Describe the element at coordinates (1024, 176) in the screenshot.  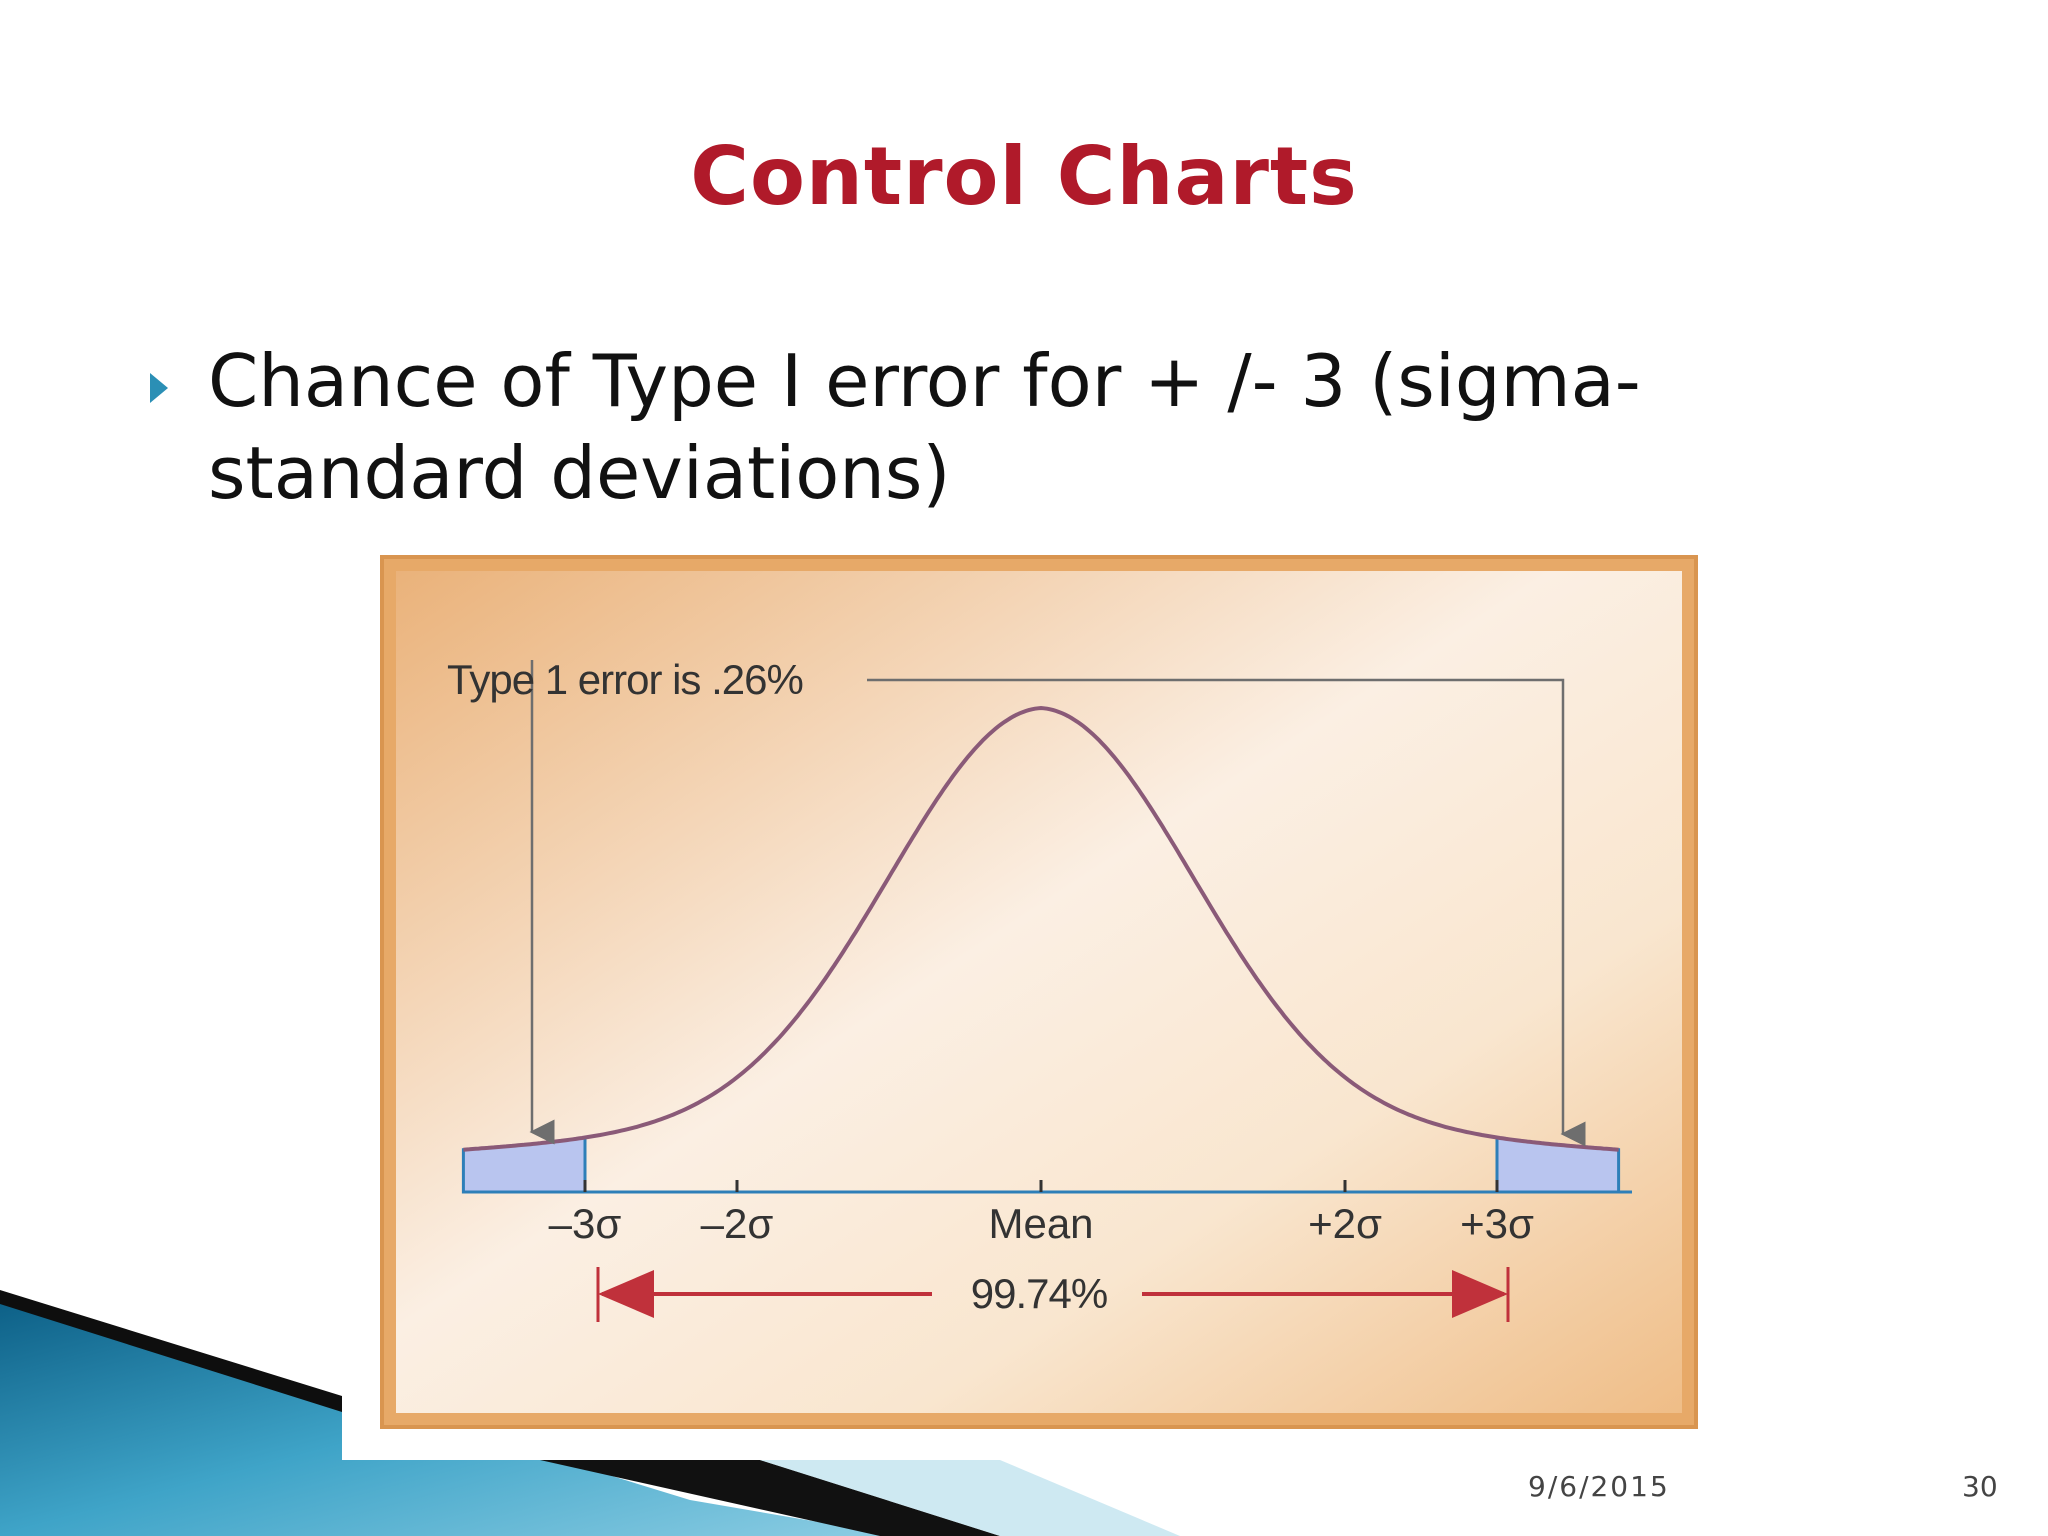
I see `slide-title: Control Charts` at that location.